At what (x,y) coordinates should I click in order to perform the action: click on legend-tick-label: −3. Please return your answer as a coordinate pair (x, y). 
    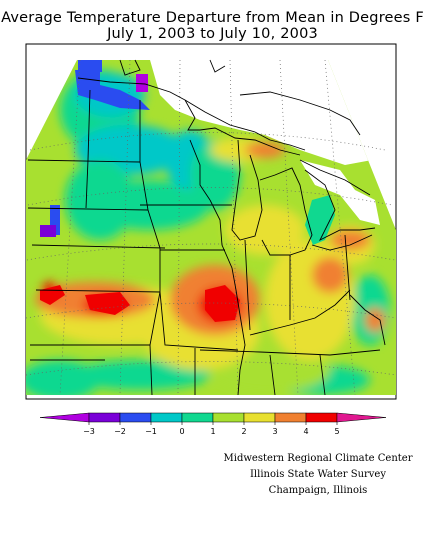
    Looking at the image, I should click on (89, 431).